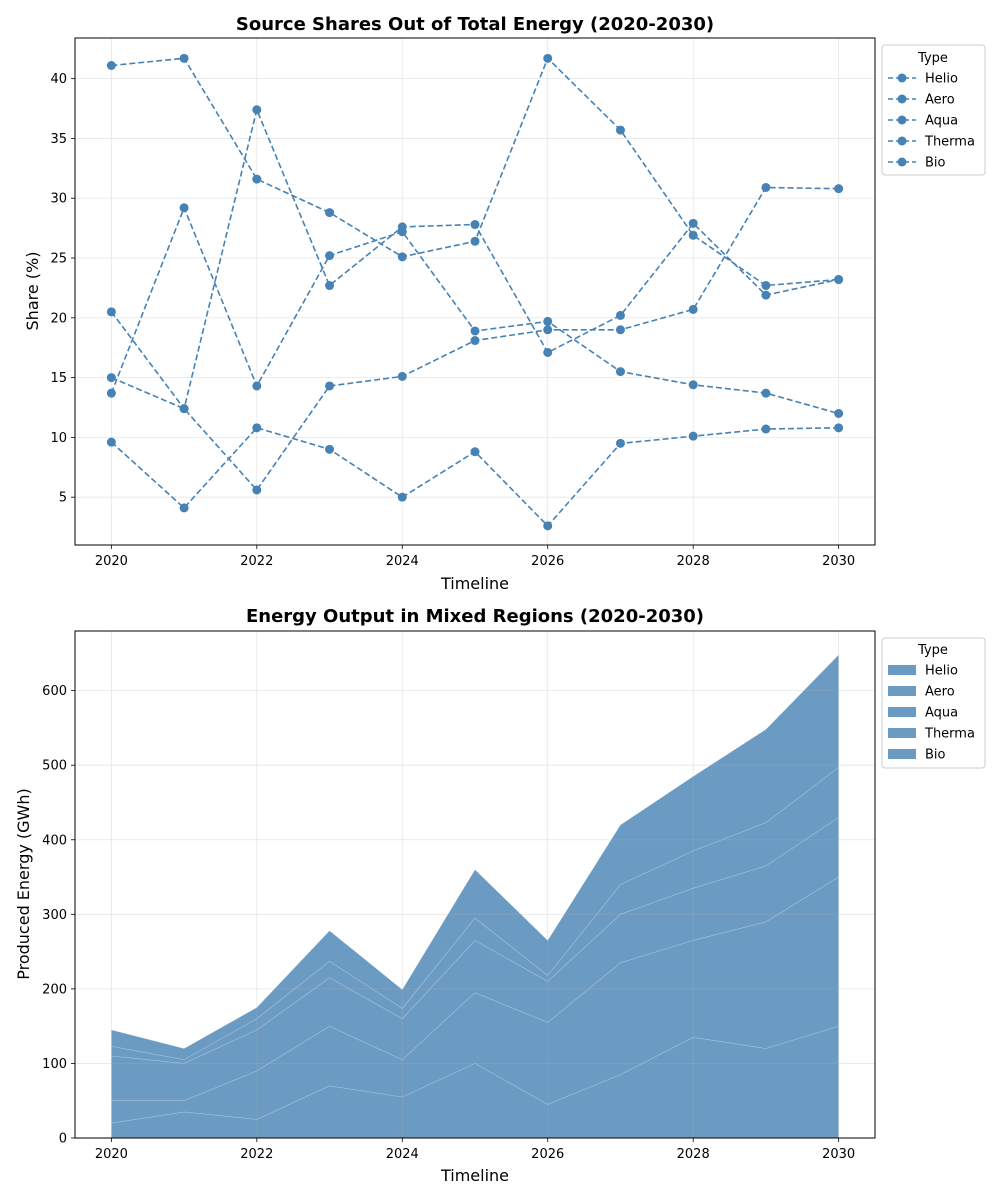  I want to click on y-tick-label: 35, so click(58, 139).